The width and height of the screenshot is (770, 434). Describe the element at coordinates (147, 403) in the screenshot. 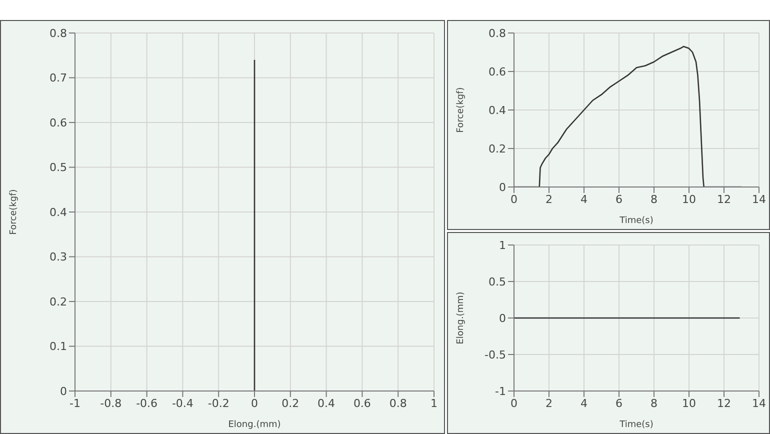

I see `x-tick-label: -0.6` at that location.